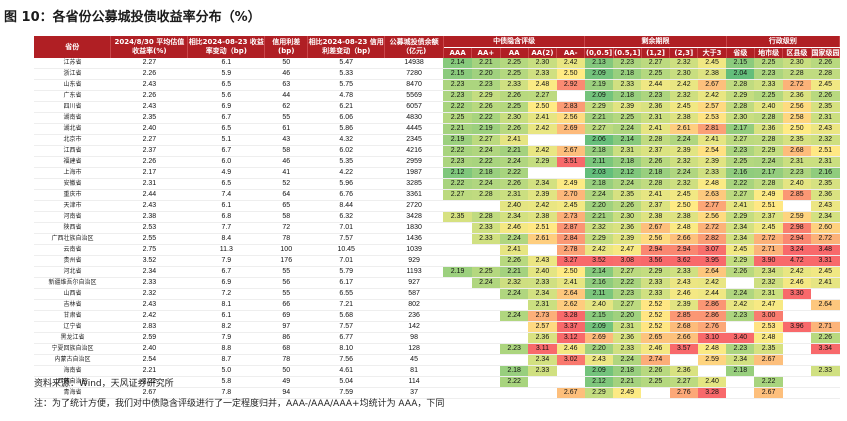  What do you see at coordinates (346, 327) in the screenshot?
I see `spread-change-cell: 7.57` at bounding box center [346, 327].